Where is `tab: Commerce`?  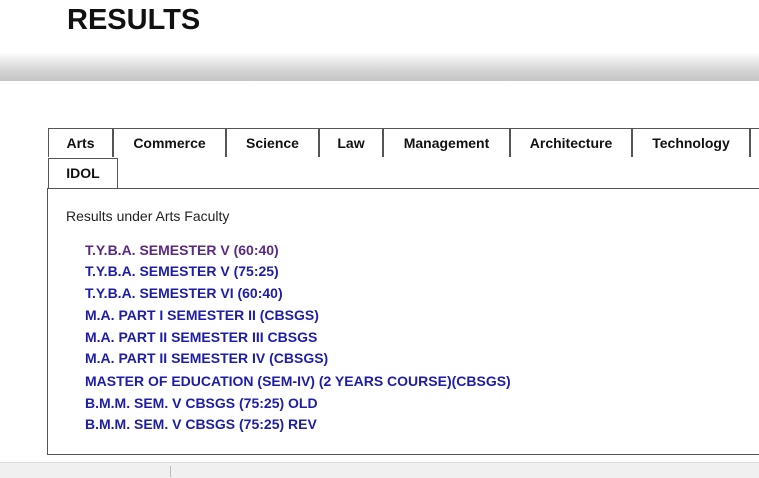 tab: Commerce is located at coordinates (169, 142).